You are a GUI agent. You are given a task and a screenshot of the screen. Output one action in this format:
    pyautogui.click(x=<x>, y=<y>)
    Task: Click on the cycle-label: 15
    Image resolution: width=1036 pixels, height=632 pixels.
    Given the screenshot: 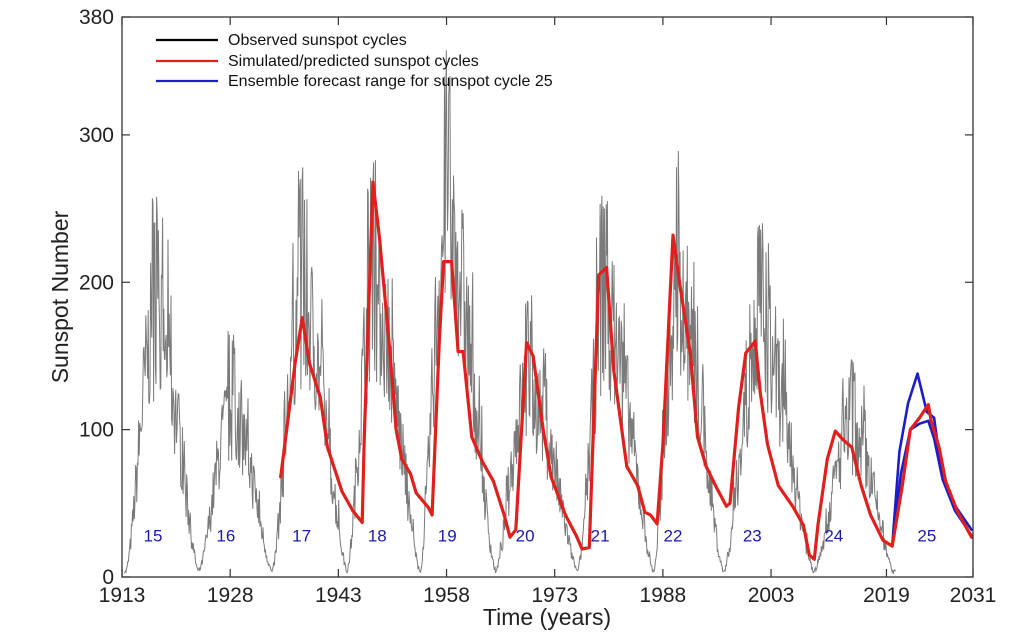 What is the action you would take?
    pyautogui.click(x=153, y=536)
    